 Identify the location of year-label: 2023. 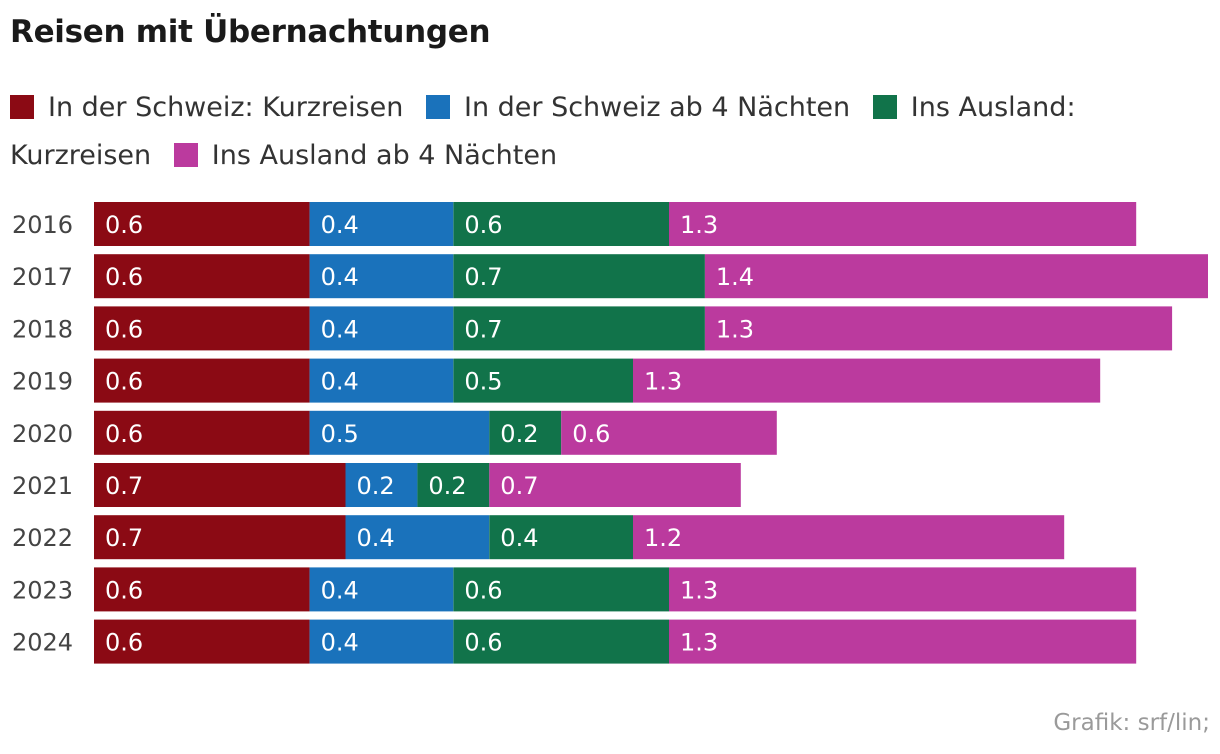
(42, 590).